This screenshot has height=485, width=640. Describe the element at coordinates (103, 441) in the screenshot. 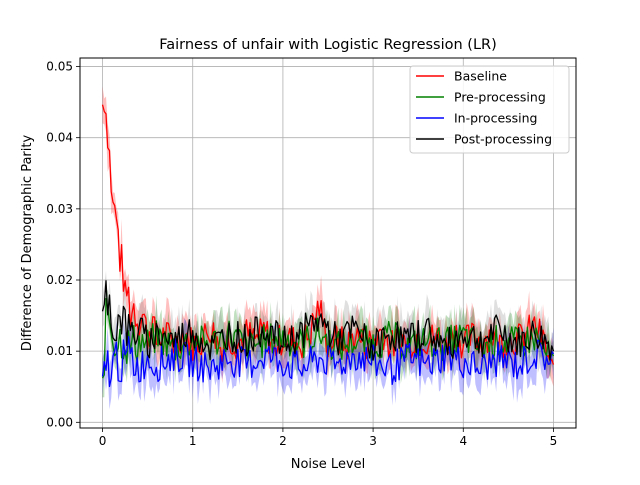

I see `x-tick-label: 0` at that location.